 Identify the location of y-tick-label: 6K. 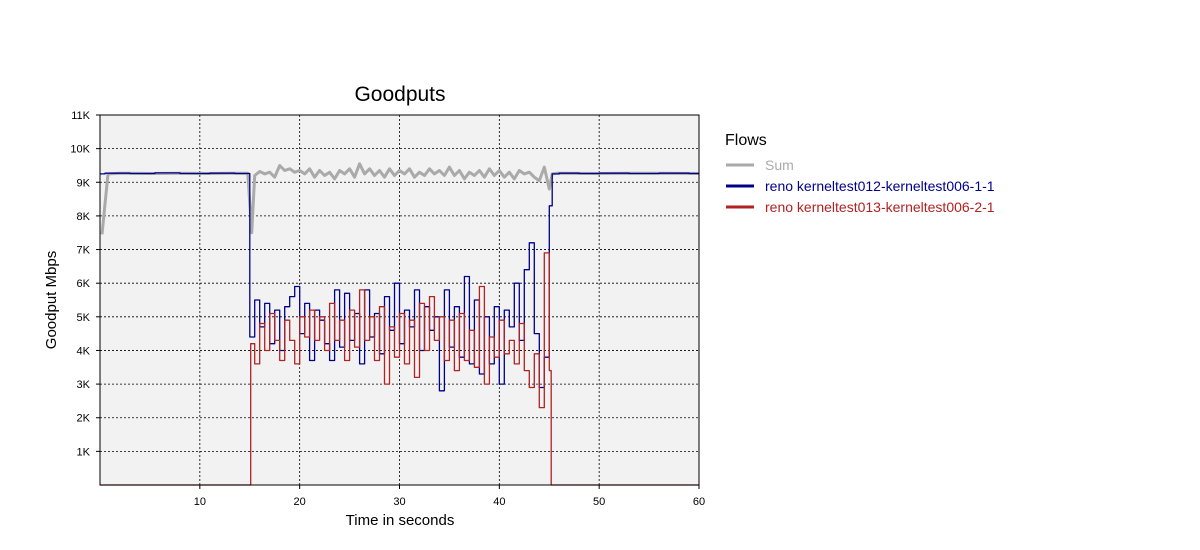
(84, 284).